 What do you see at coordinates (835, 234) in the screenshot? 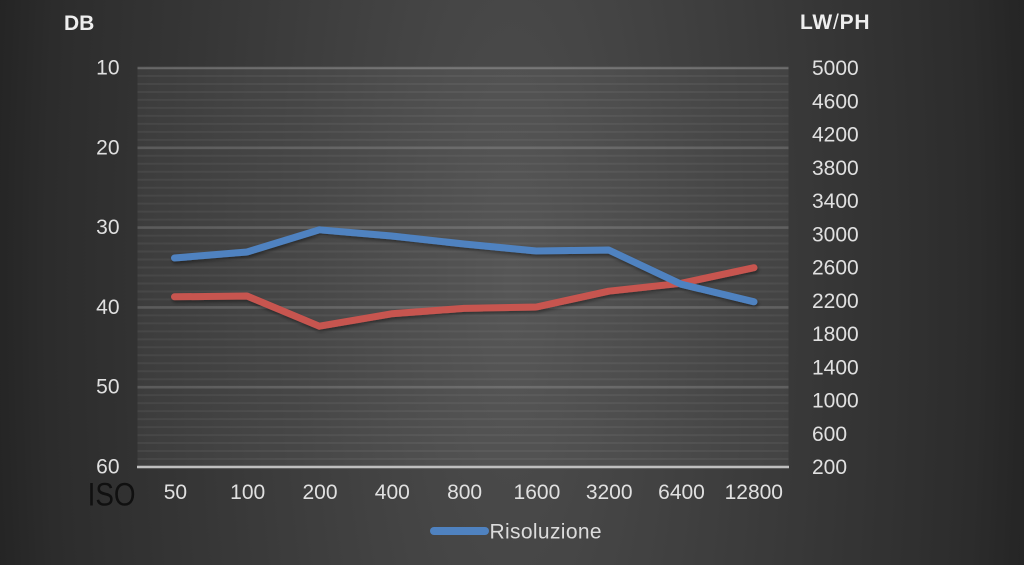
I see `svg-text: 3000` at bounding box center [835, 234].